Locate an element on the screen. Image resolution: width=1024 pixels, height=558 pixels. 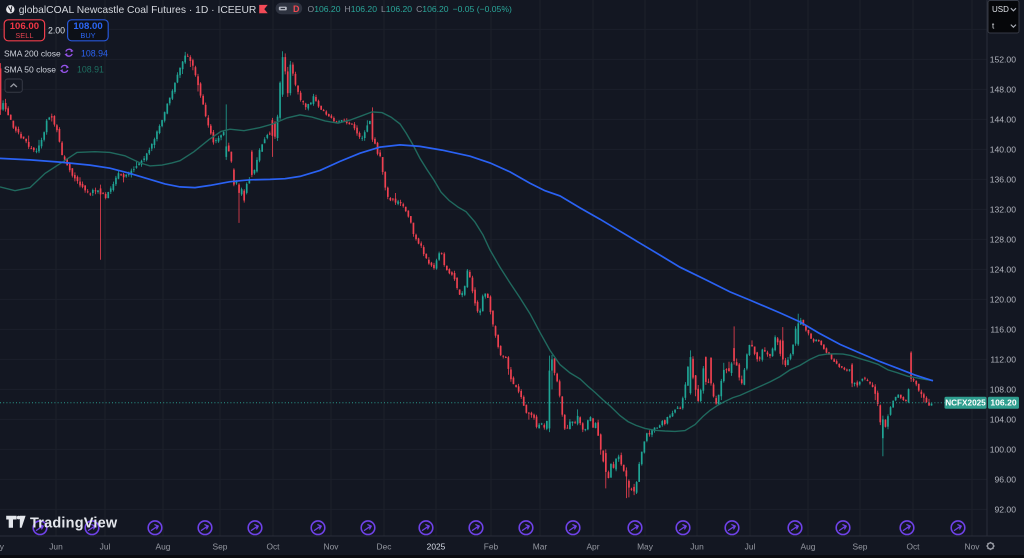
svg-text: 2.00 is located at coordinates (56, 30).